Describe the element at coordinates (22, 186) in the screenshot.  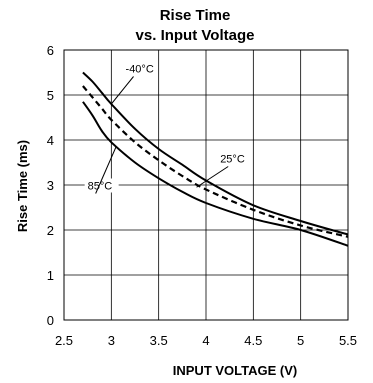
I see `y-axis-label: Rise Time (ms)` at that location.